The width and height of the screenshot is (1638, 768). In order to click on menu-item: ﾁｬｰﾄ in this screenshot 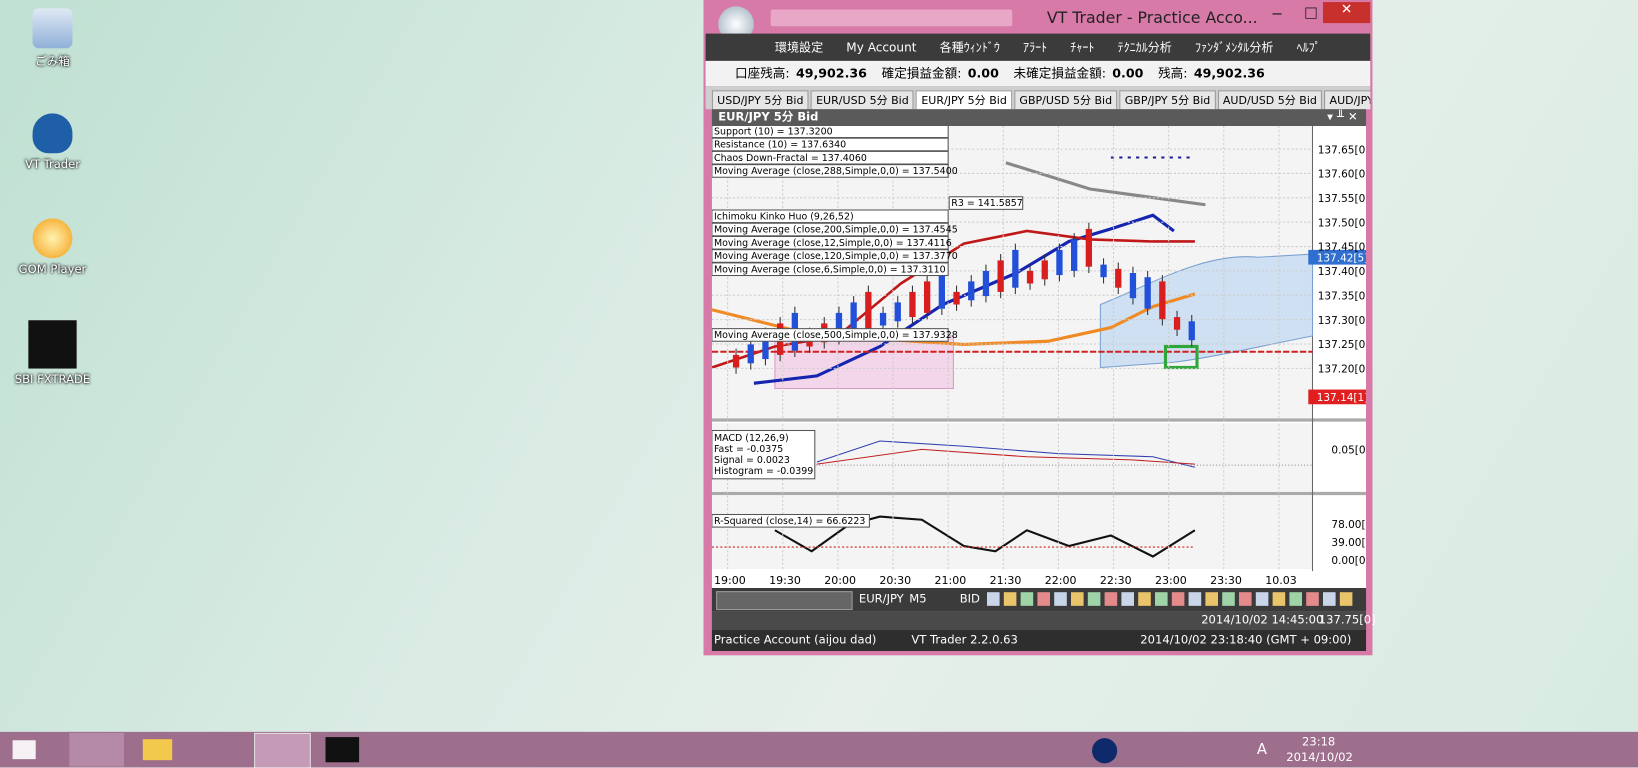, I will do `click(1082, 47)`.